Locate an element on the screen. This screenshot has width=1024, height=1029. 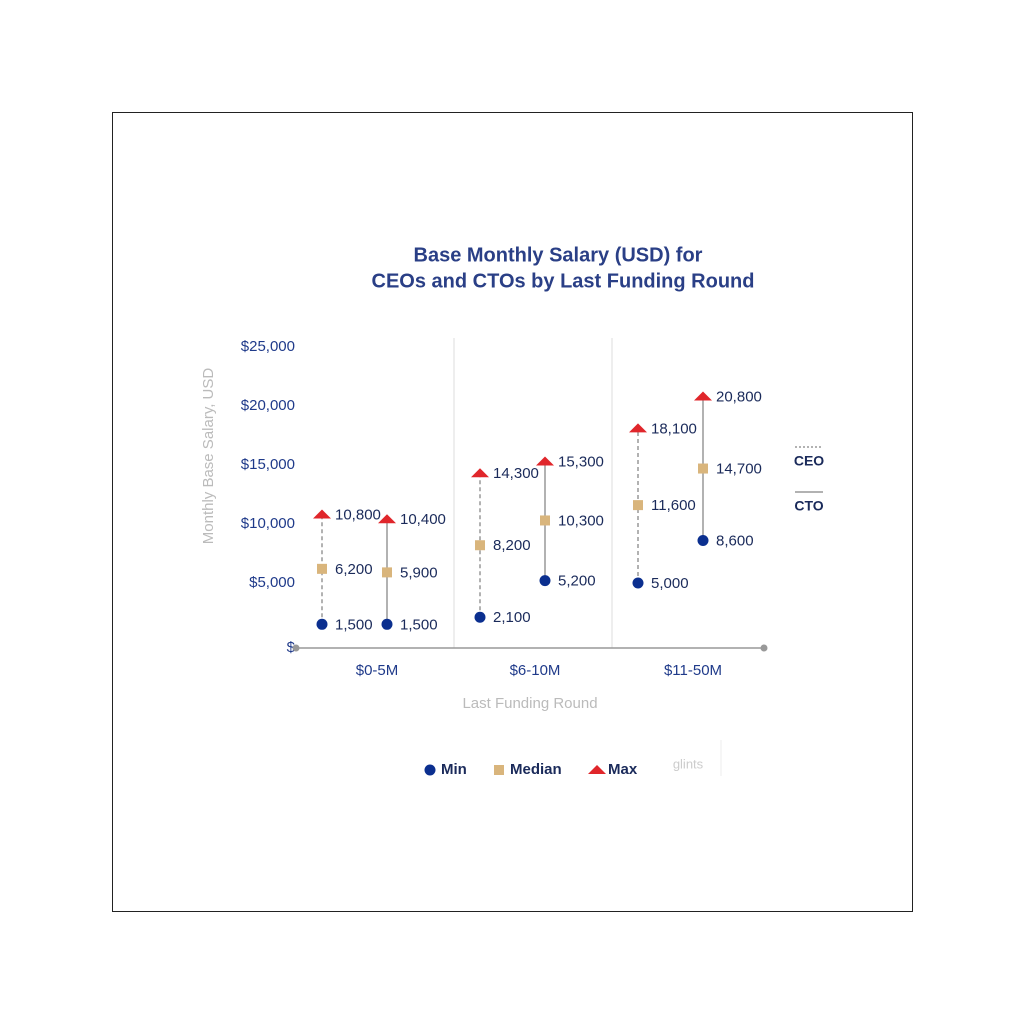
y-tick-label: $ is located at coordinates (291, 647).